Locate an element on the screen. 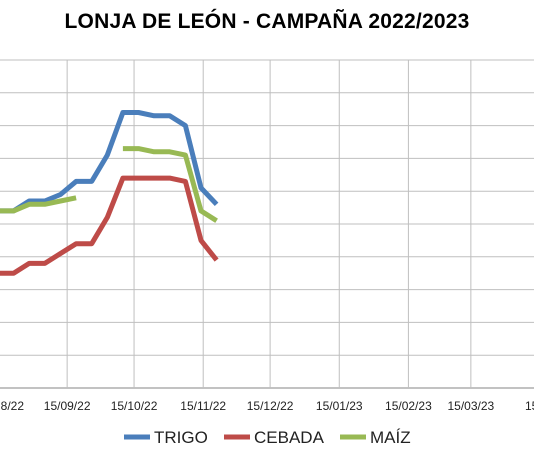 Image resolution: width=534 pixels, height=462 pixels. x-tick-label: 15/10/22 is located at coordinates (134, 406).